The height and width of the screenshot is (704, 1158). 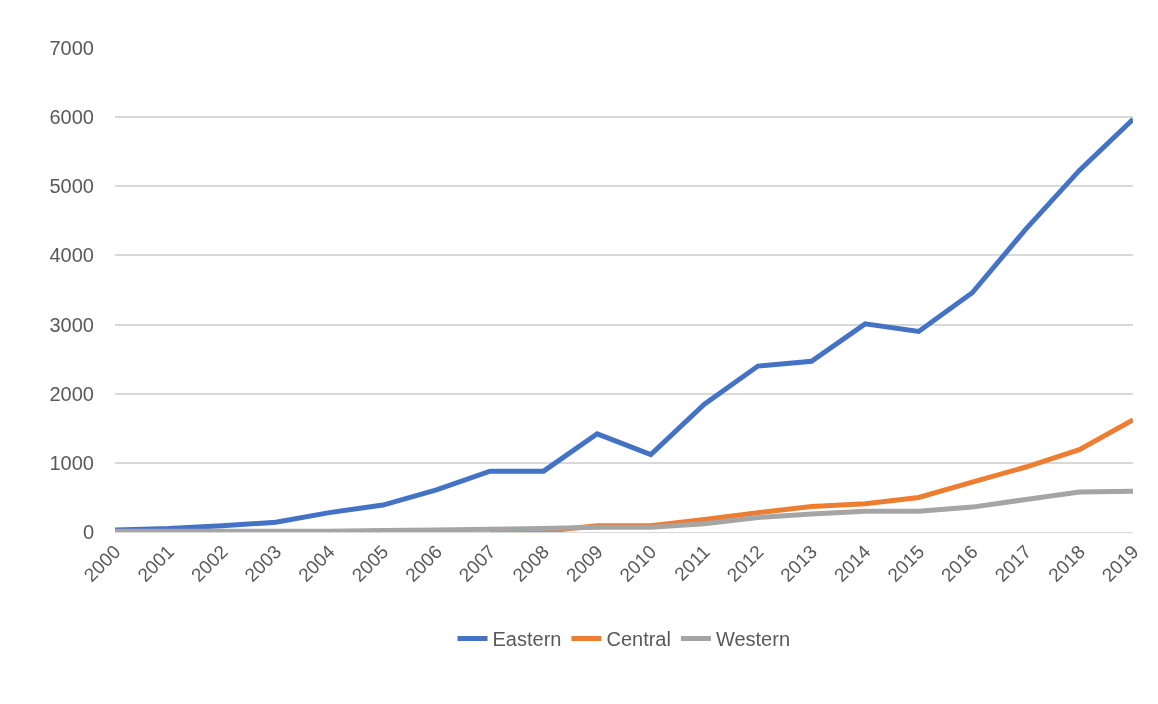 I want to click on legend-label: Eastern, so click(x=527, y=639).